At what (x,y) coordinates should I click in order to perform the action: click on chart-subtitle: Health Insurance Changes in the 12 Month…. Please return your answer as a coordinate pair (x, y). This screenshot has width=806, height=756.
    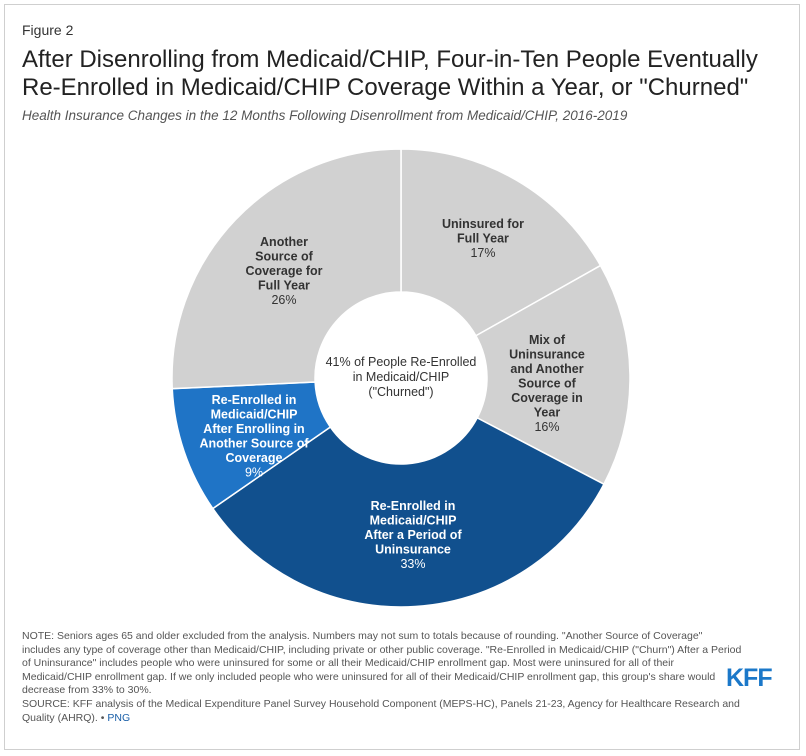
    Looking at the image, I should click on (325, 115).